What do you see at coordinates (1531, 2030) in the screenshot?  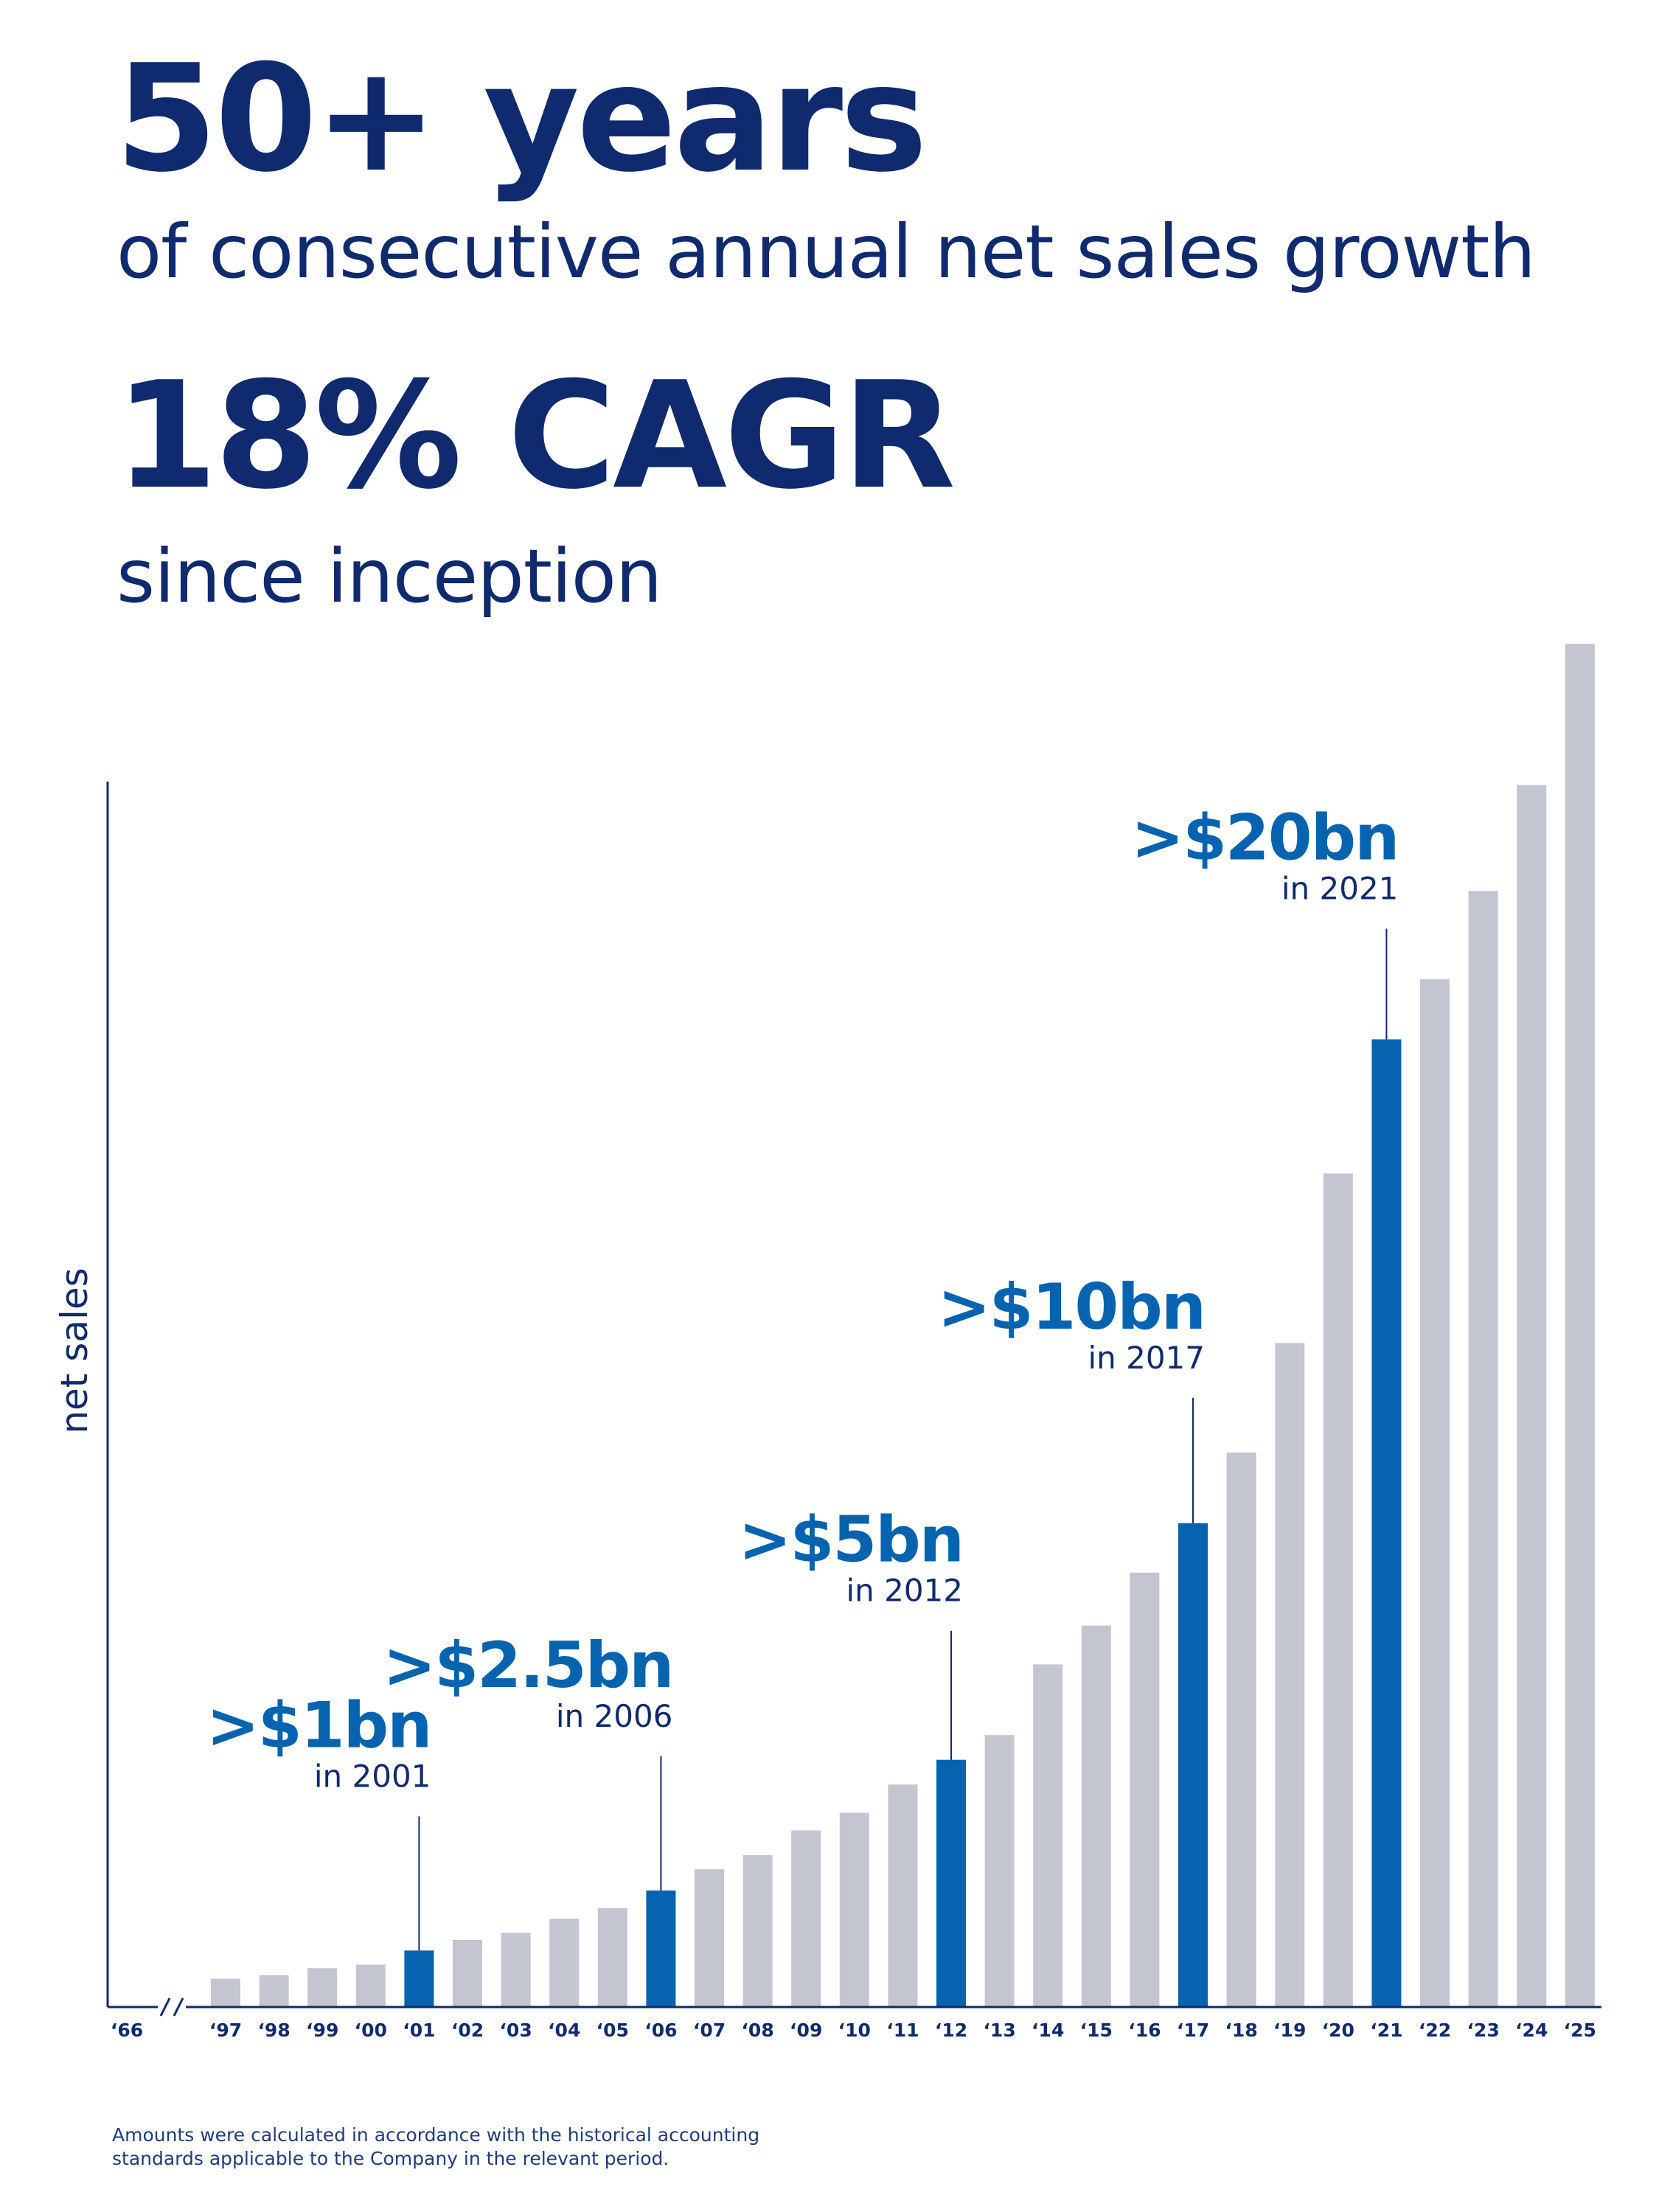 I see `tick-label-24: ‘24` at bounding box center [1531, 2030].